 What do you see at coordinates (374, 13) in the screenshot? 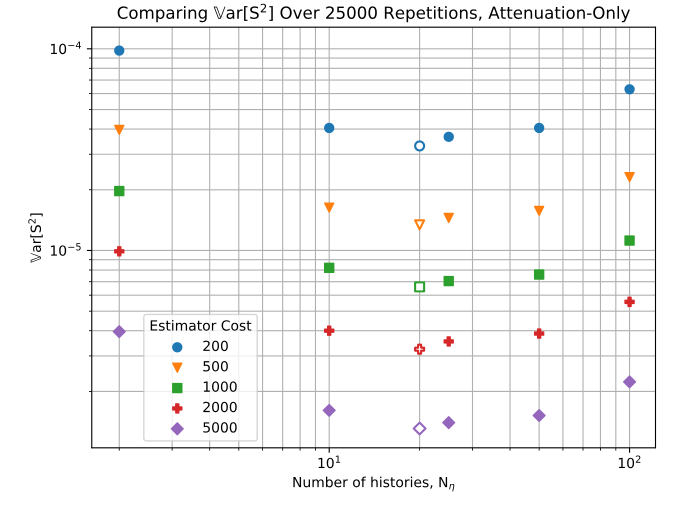
I see `chart-title: Comparing 𝕍ar[S$^{2}$] Over 25000 Repetitions, Attenuation-Only` at bounding box center [374, 13].